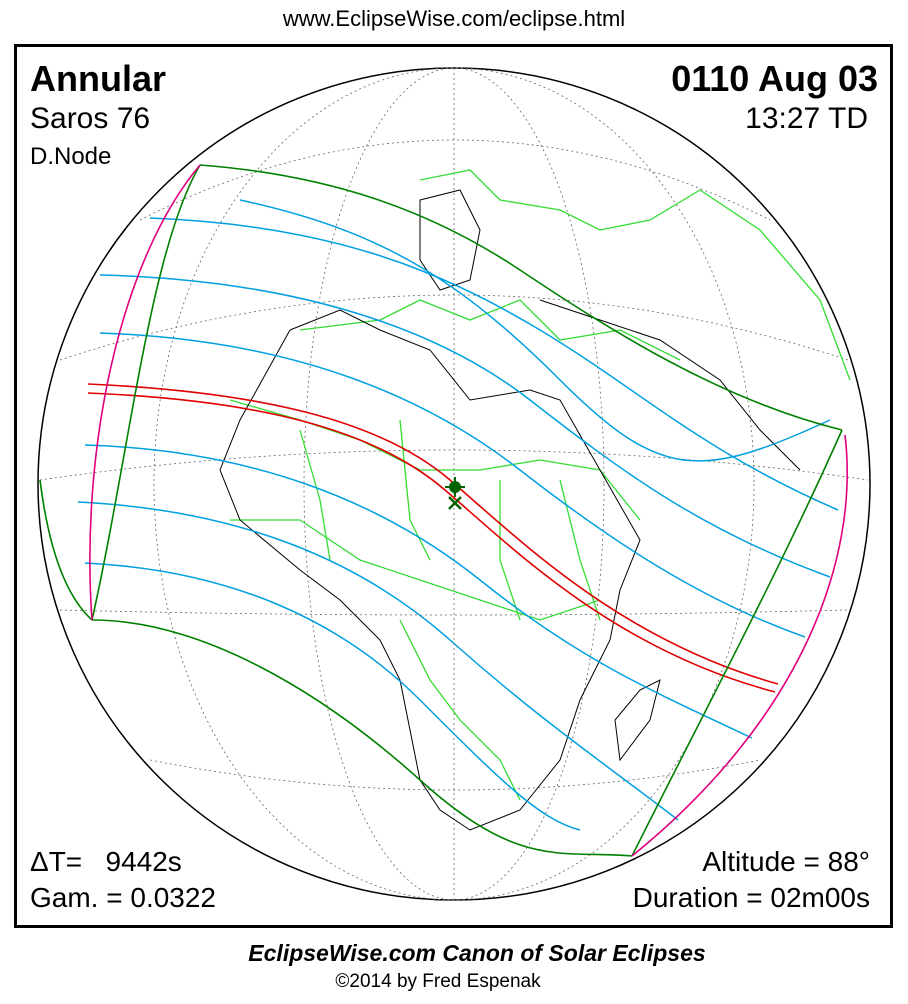 This screenshot has width=908, height=1004. I want to click on delta-t: ΔT= 9442s, so click(106, 861).